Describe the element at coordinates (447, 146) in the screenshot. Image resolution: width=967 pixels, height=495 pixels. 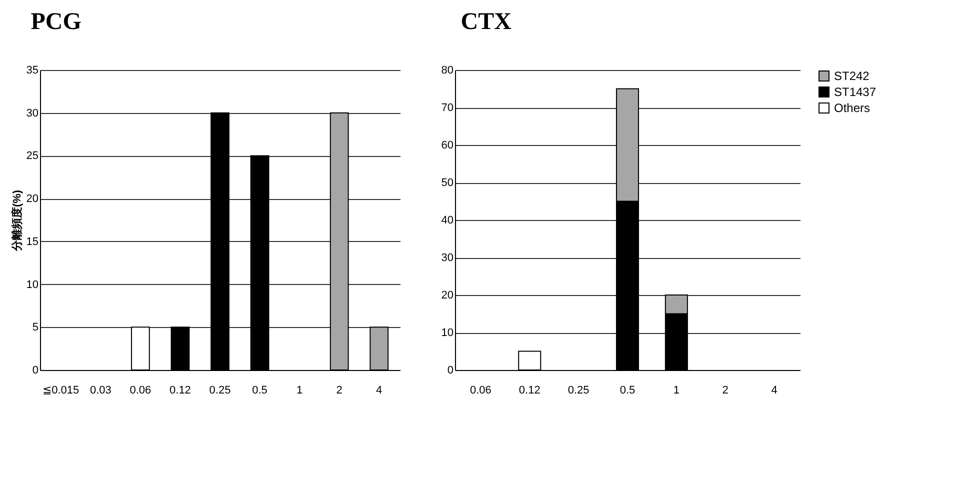
I see `y-tick-label: 60` at that location.